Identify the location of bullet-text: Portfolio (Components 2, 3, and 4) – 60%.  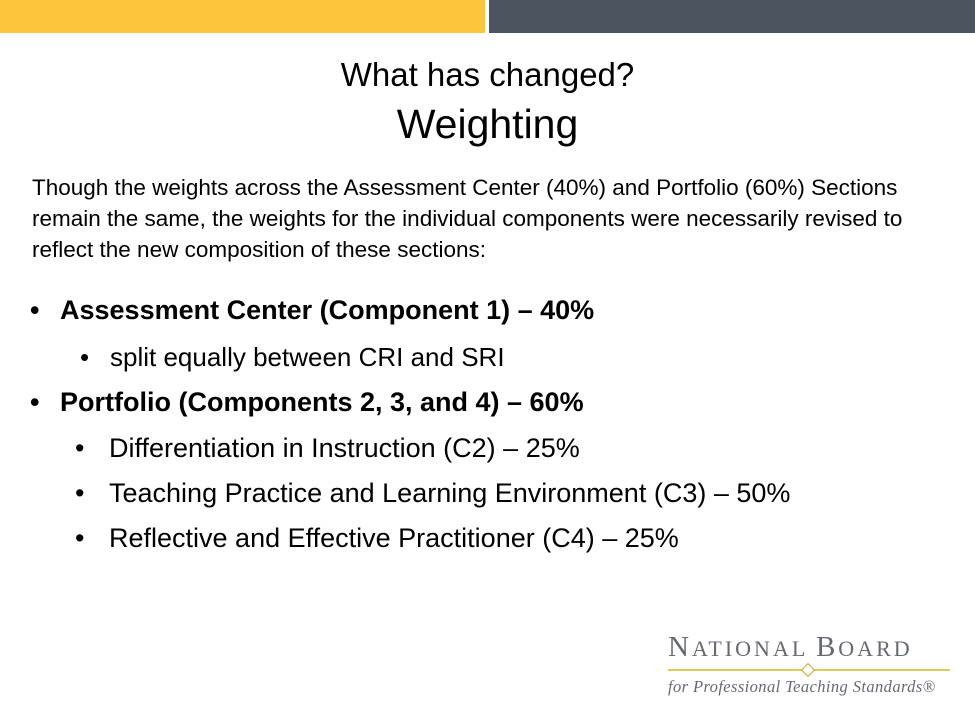
(322, 402).